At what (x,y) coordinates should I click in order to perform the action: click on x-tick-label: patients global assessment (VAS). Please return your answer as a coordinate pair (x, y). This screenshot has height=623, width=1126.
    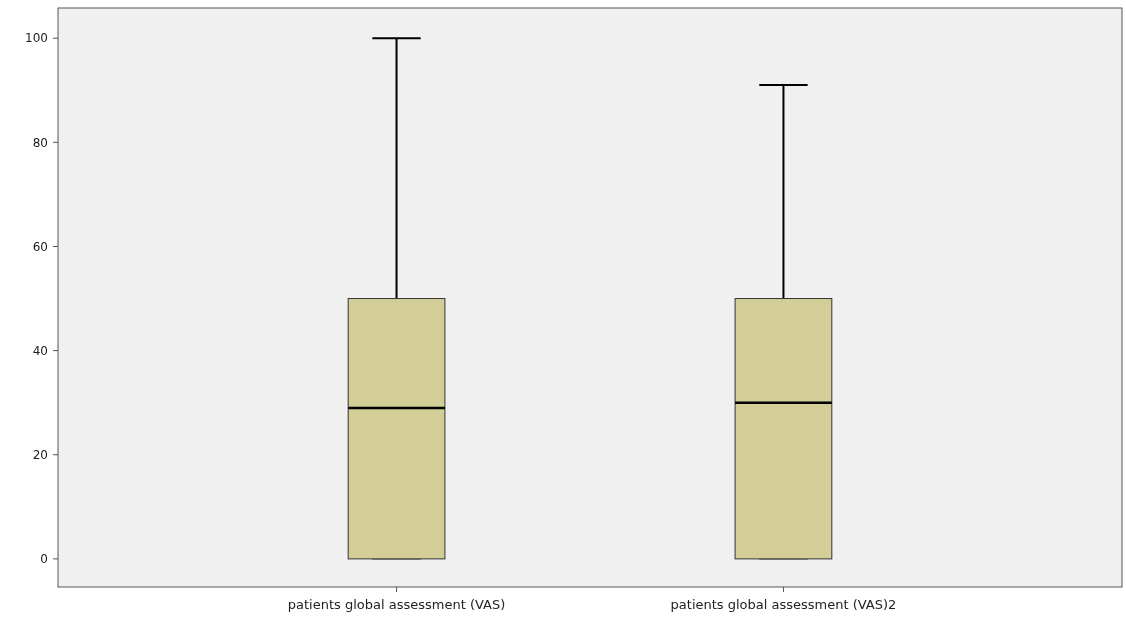
    Looking at the image, I should click on (396, 604).